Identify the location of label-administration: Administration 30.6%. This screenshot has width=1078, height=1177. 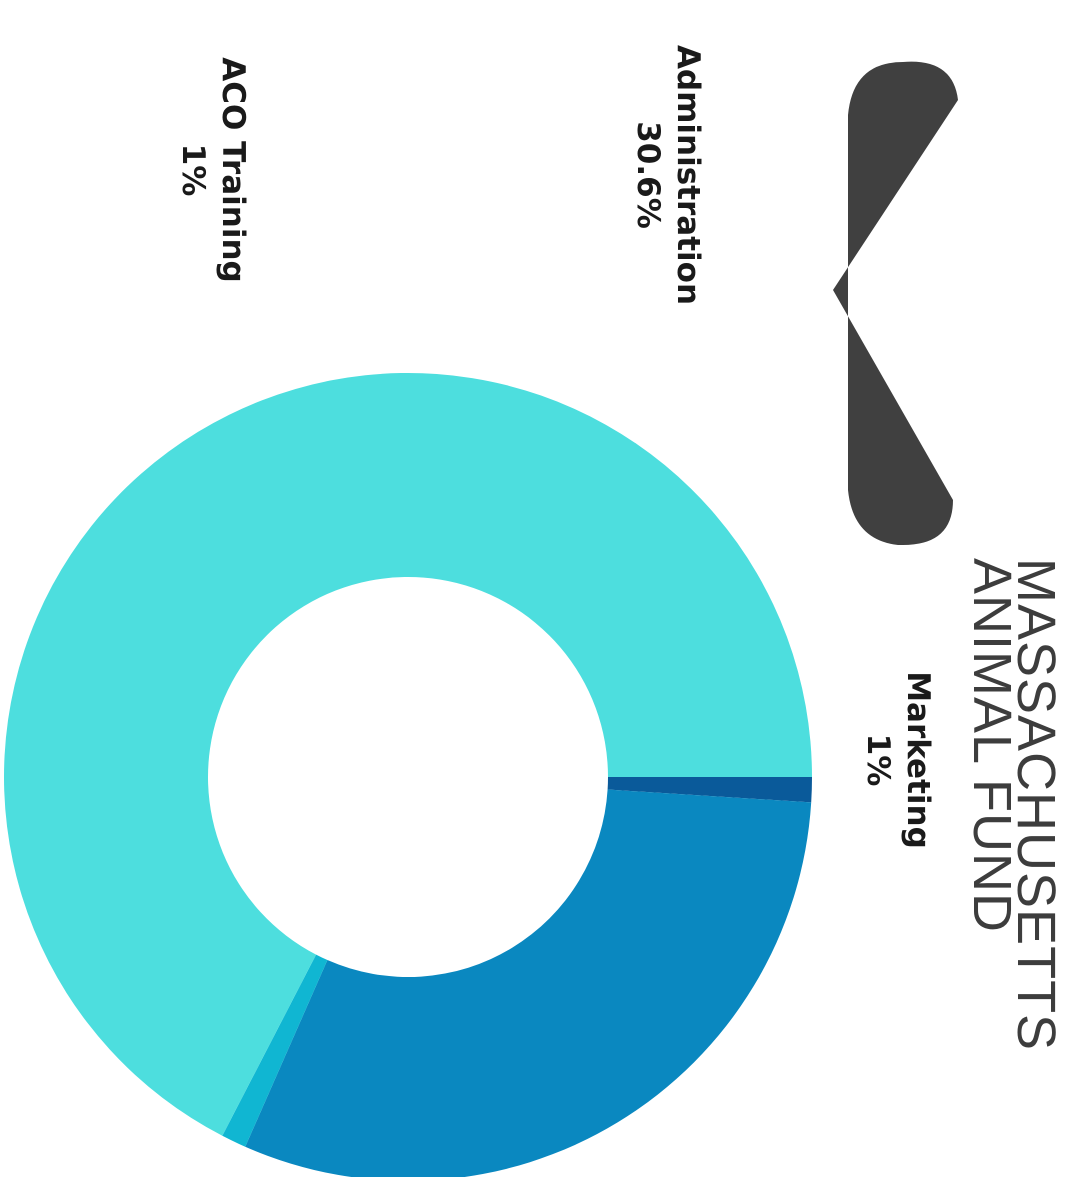
(668, 175).